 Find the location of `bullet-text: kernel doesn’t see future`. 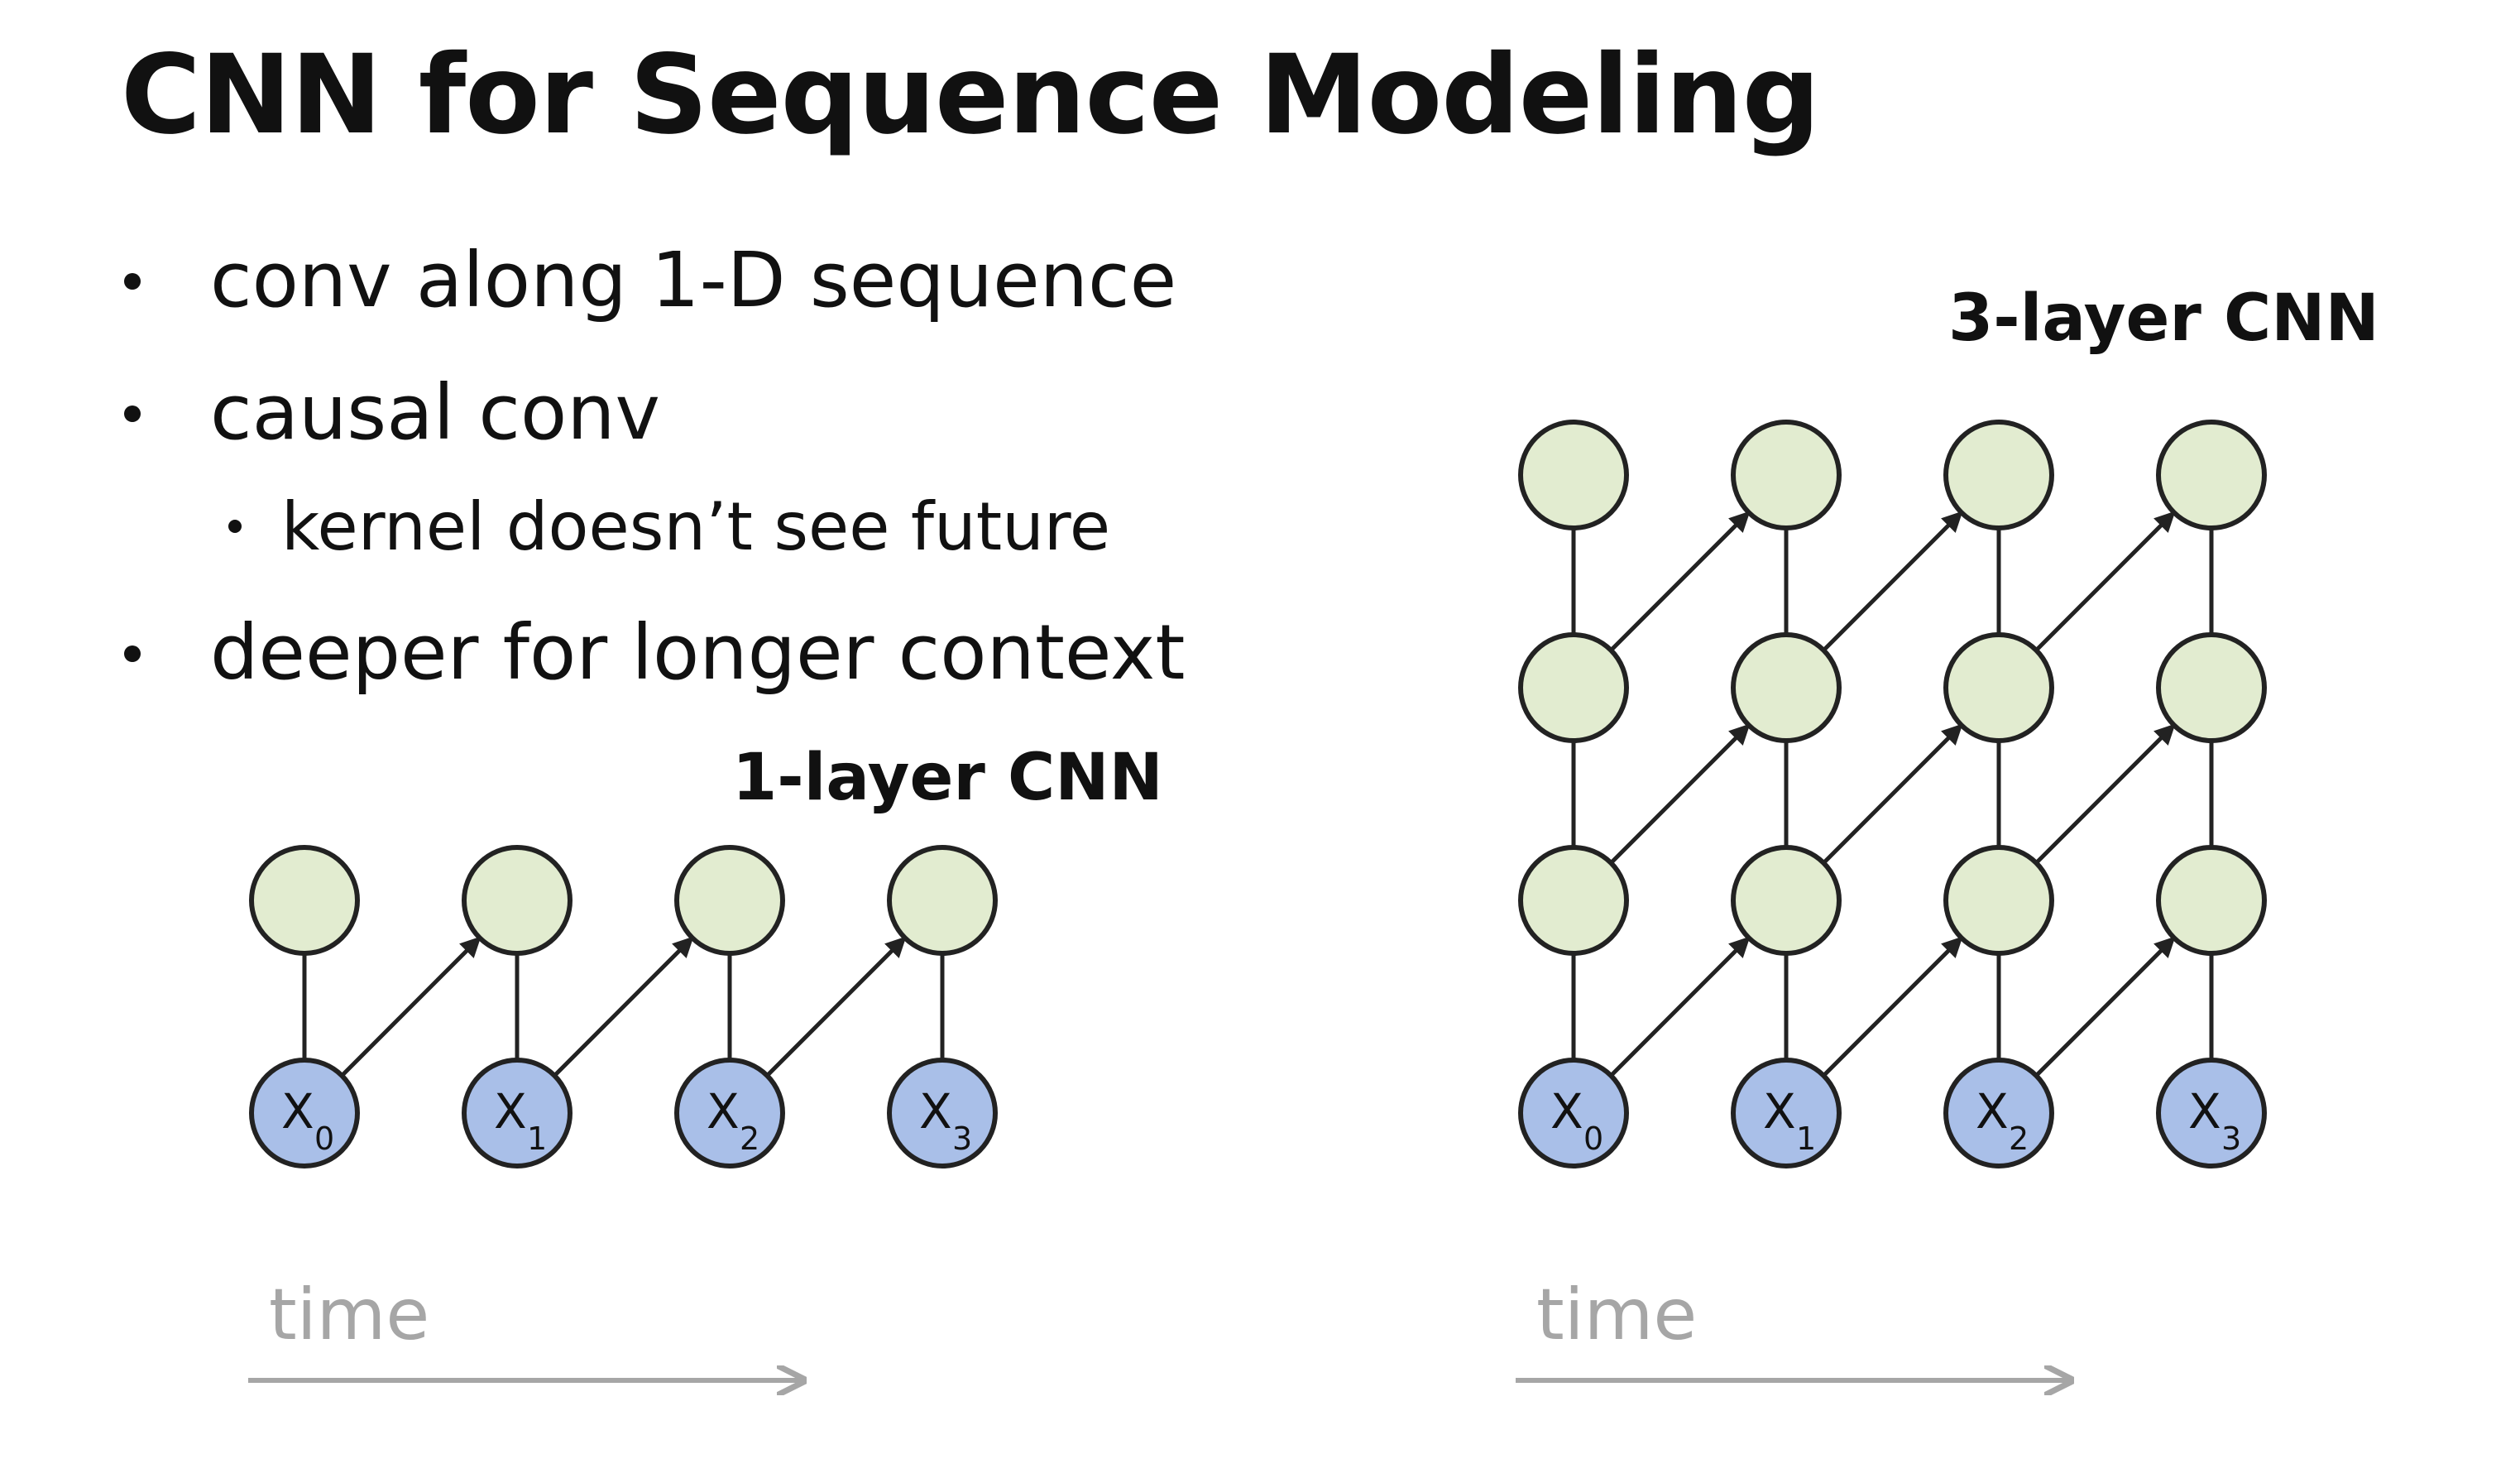

bullet-text: kernel doesn’t see future is located at coordinates (696, 526).